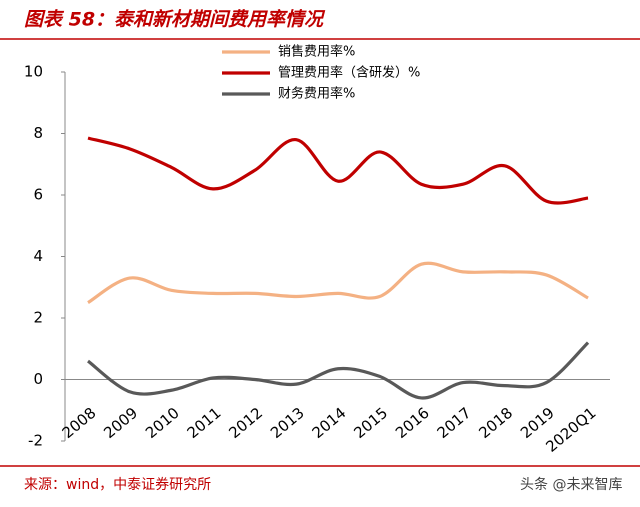  Describe the element at coordinates (316, 52) in the screenshot. I see `legend-label: 销售费用率%` at that location.